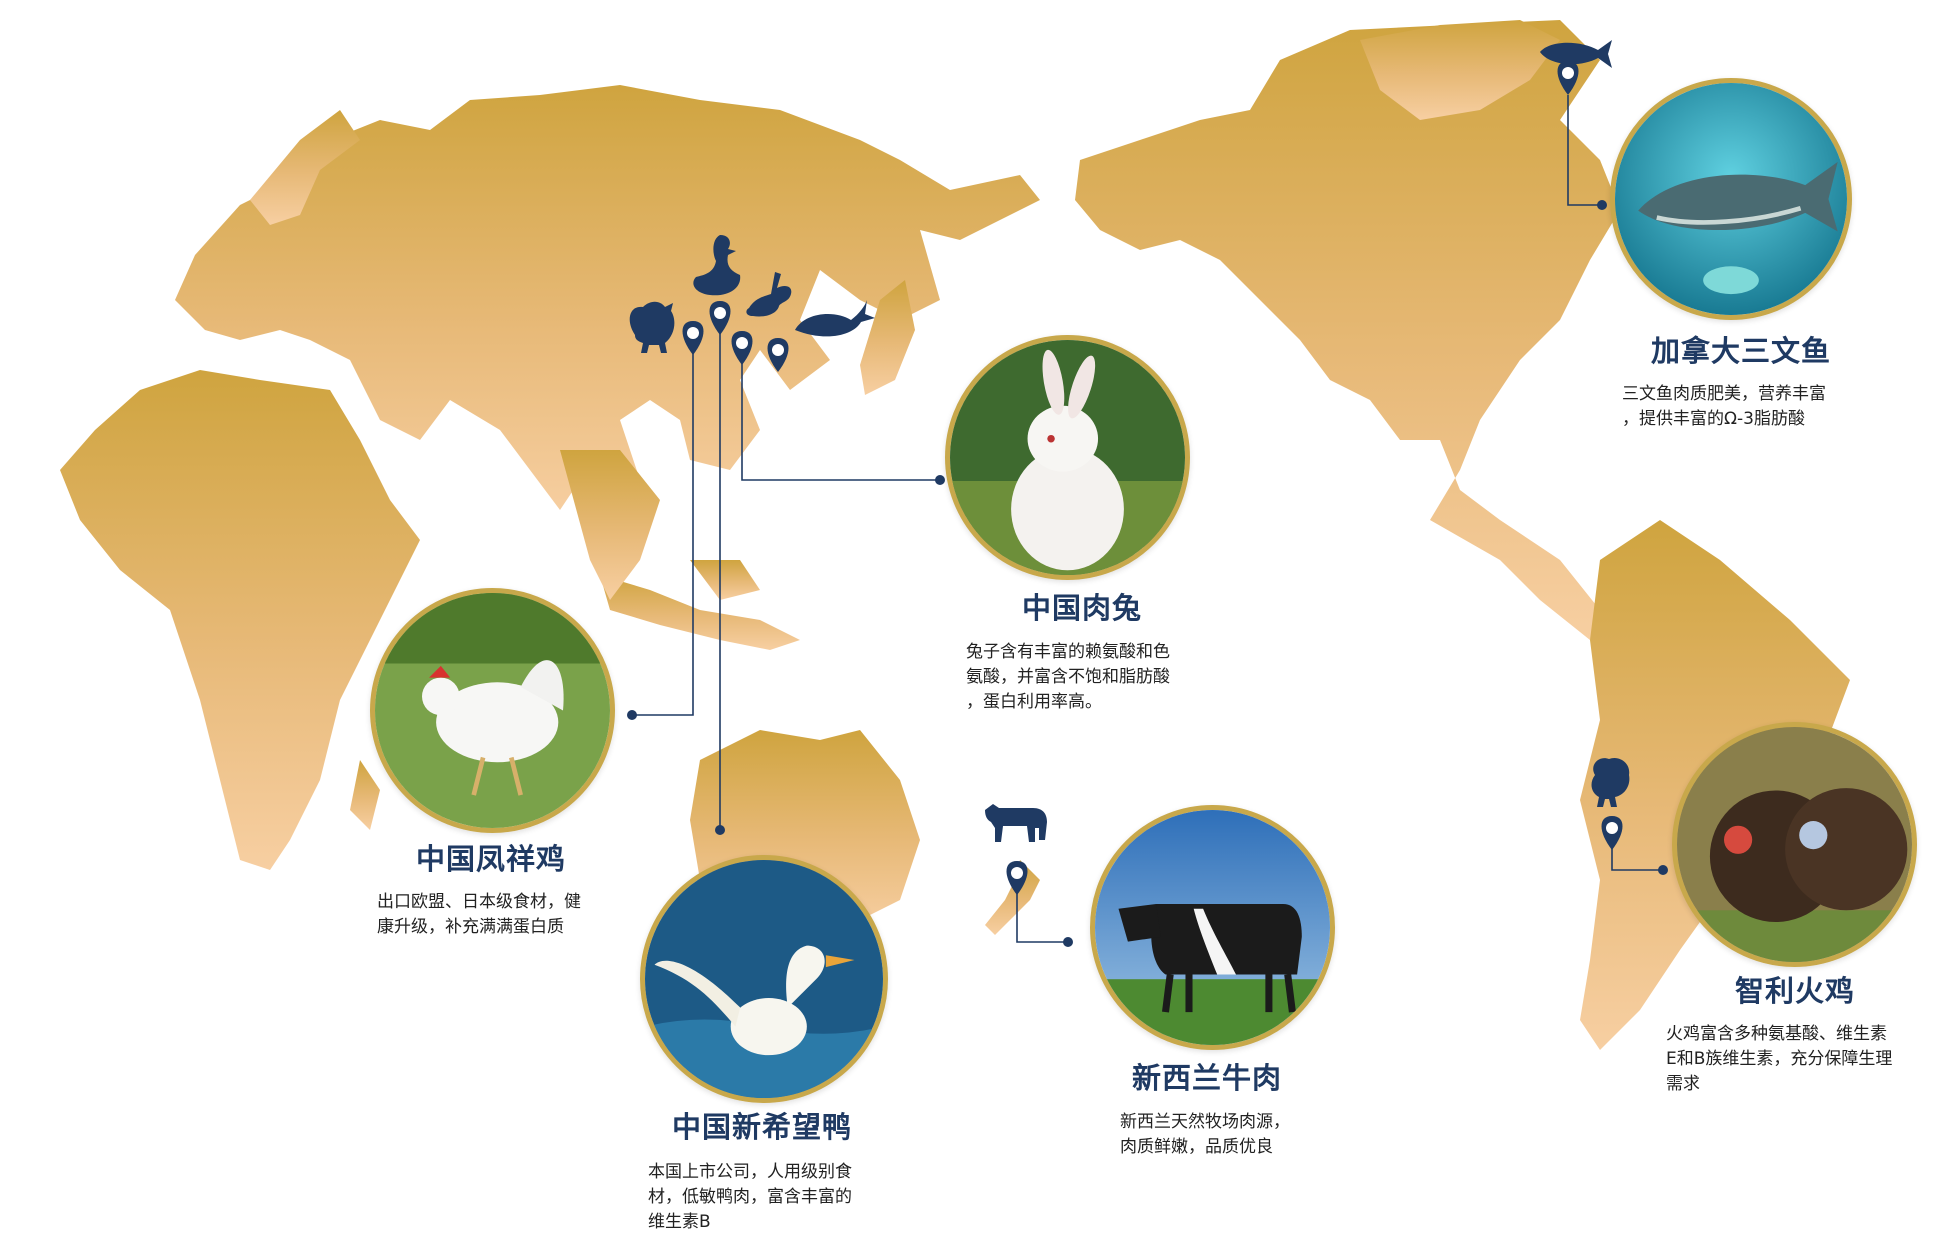 The height and width of the screenshot is (1234, 1947). Describe the element at coordinates (720, 318) in the screenshot. I see `pin-china-duck-icon` at that location.